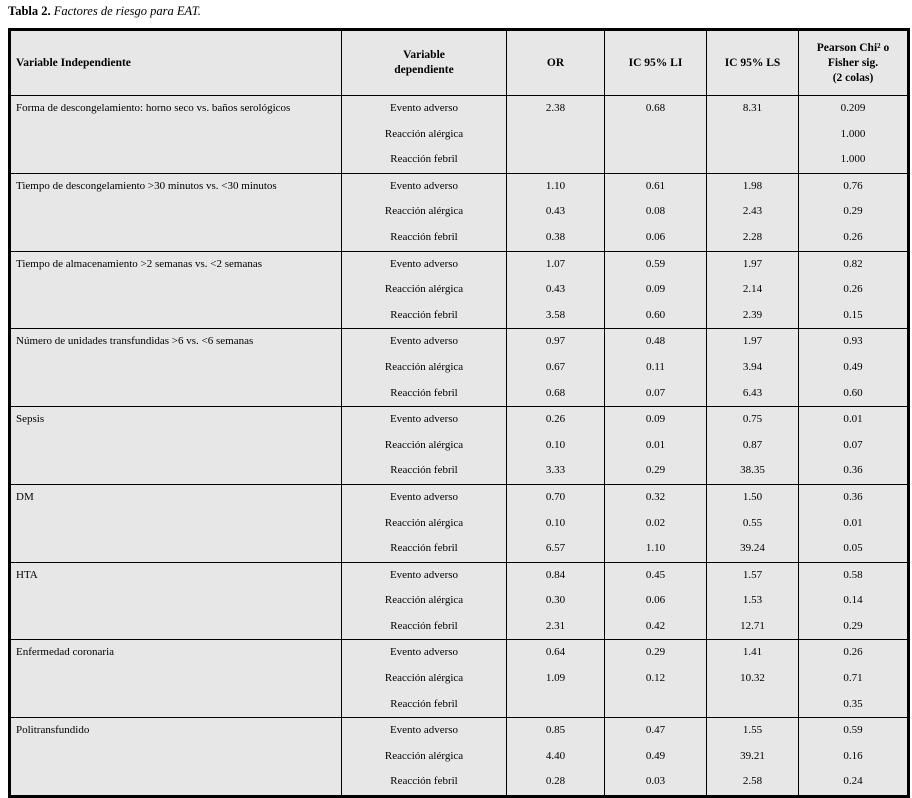  I want to click on or-cell: 0.84 0.30 2.31, so click(555, 601).